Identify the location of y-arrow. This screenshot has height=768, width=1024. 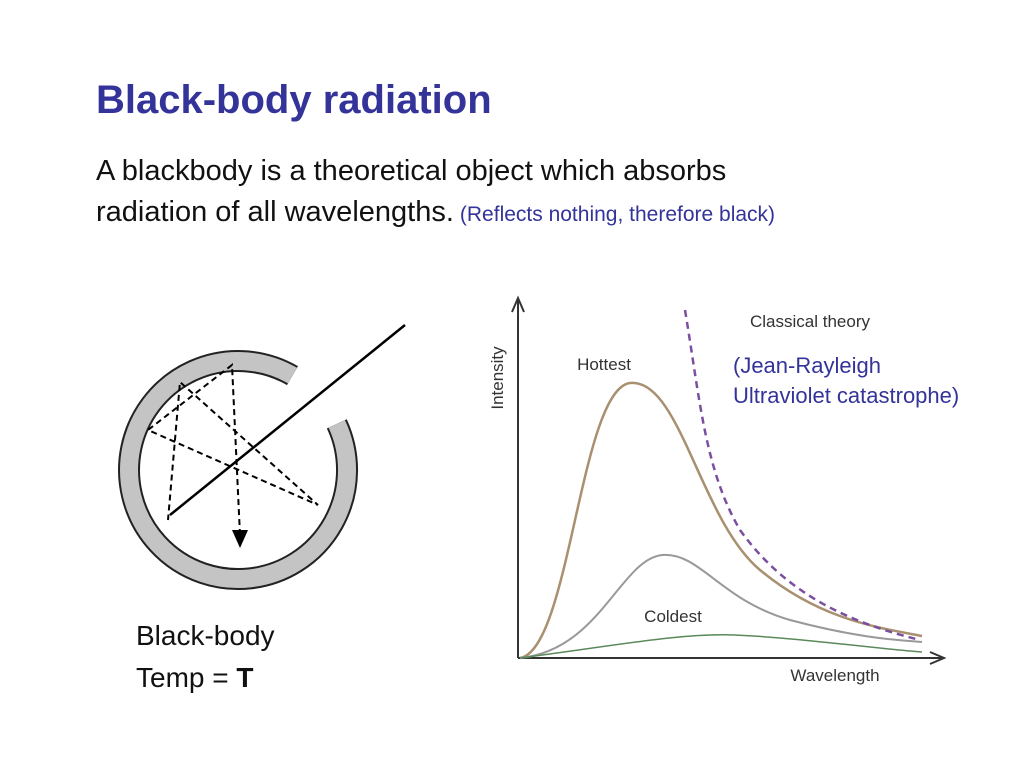
(518, 304).